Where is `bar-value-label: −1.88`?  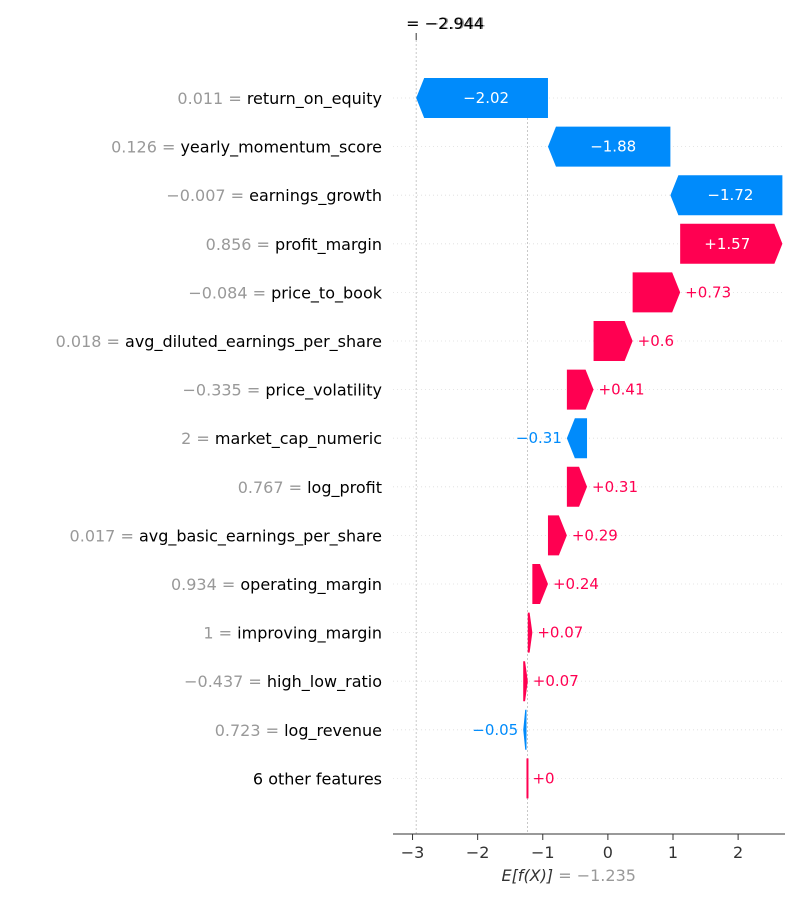
bar-value-label: −1.88 is located at coordinates (613, 147).